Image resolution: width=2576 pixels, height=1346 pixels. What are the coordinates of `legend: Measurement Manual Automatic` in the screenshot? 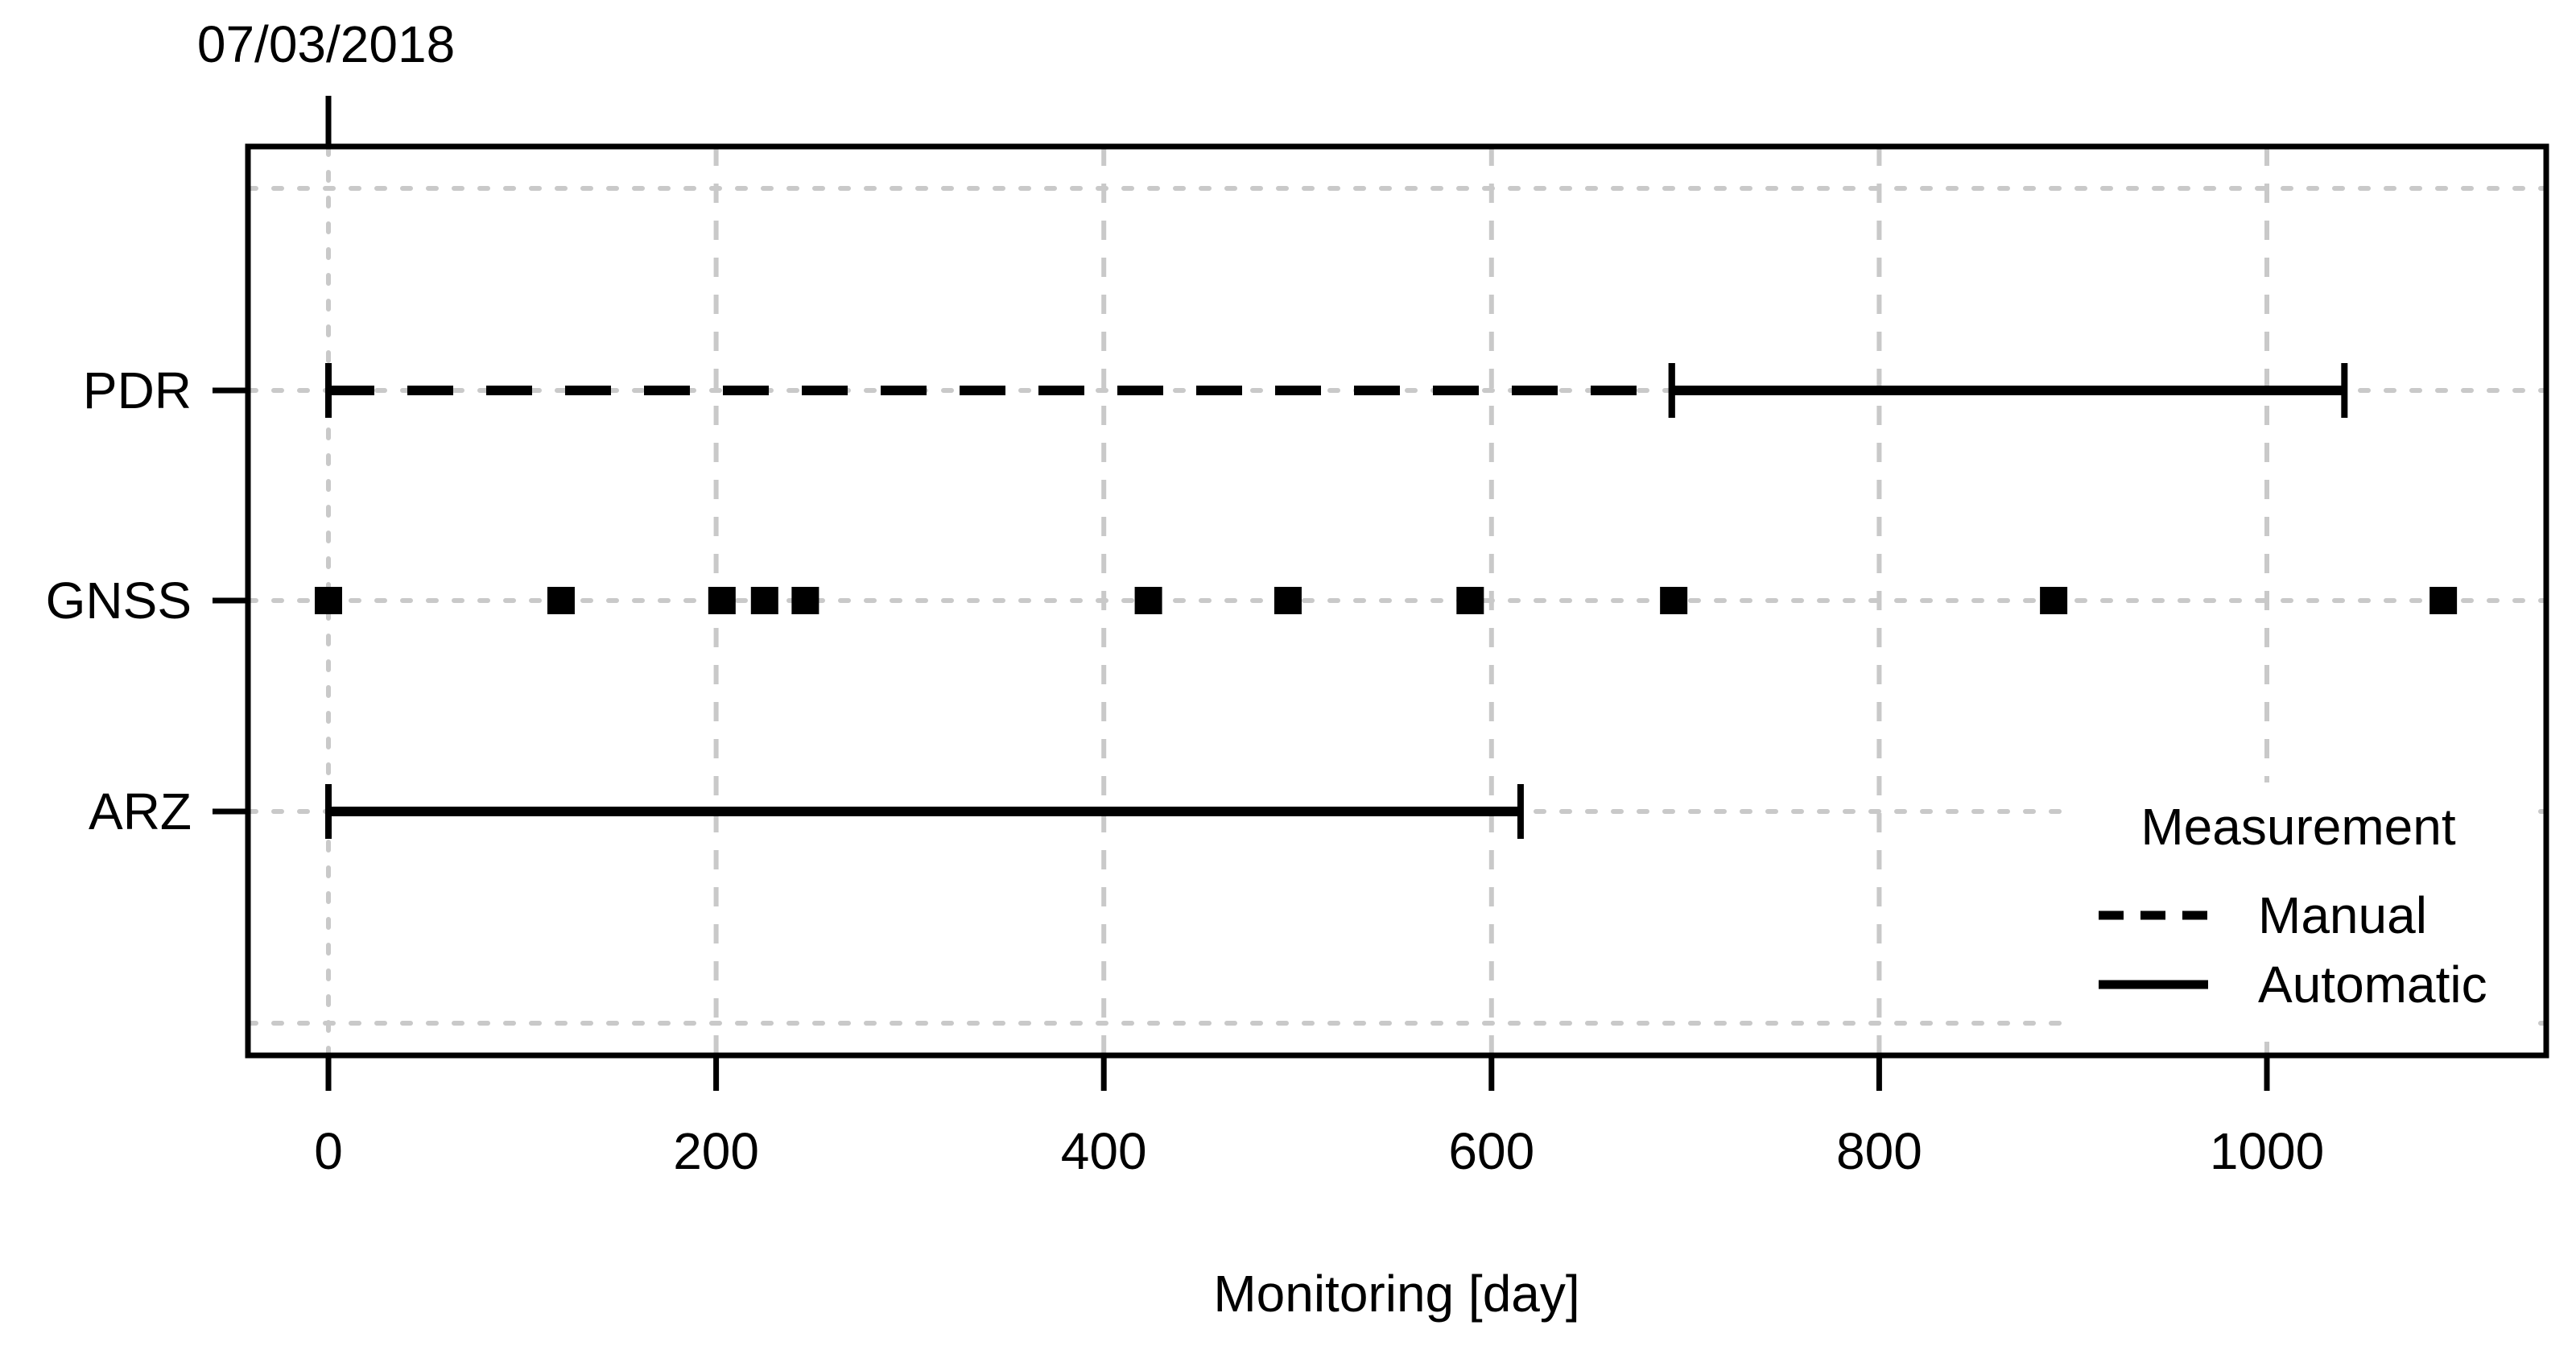 It's located at (2298, 912).